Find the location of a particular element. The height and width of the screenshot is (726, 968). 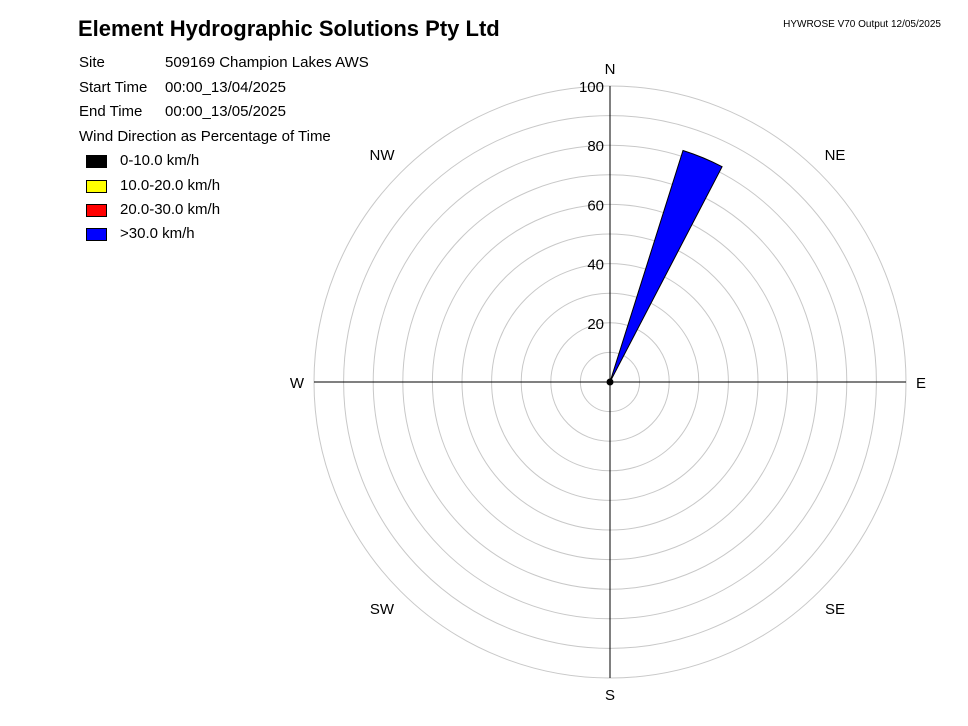

site-row: Site 509169 Champion Lakes AWS is located at coordinates (224, 62).